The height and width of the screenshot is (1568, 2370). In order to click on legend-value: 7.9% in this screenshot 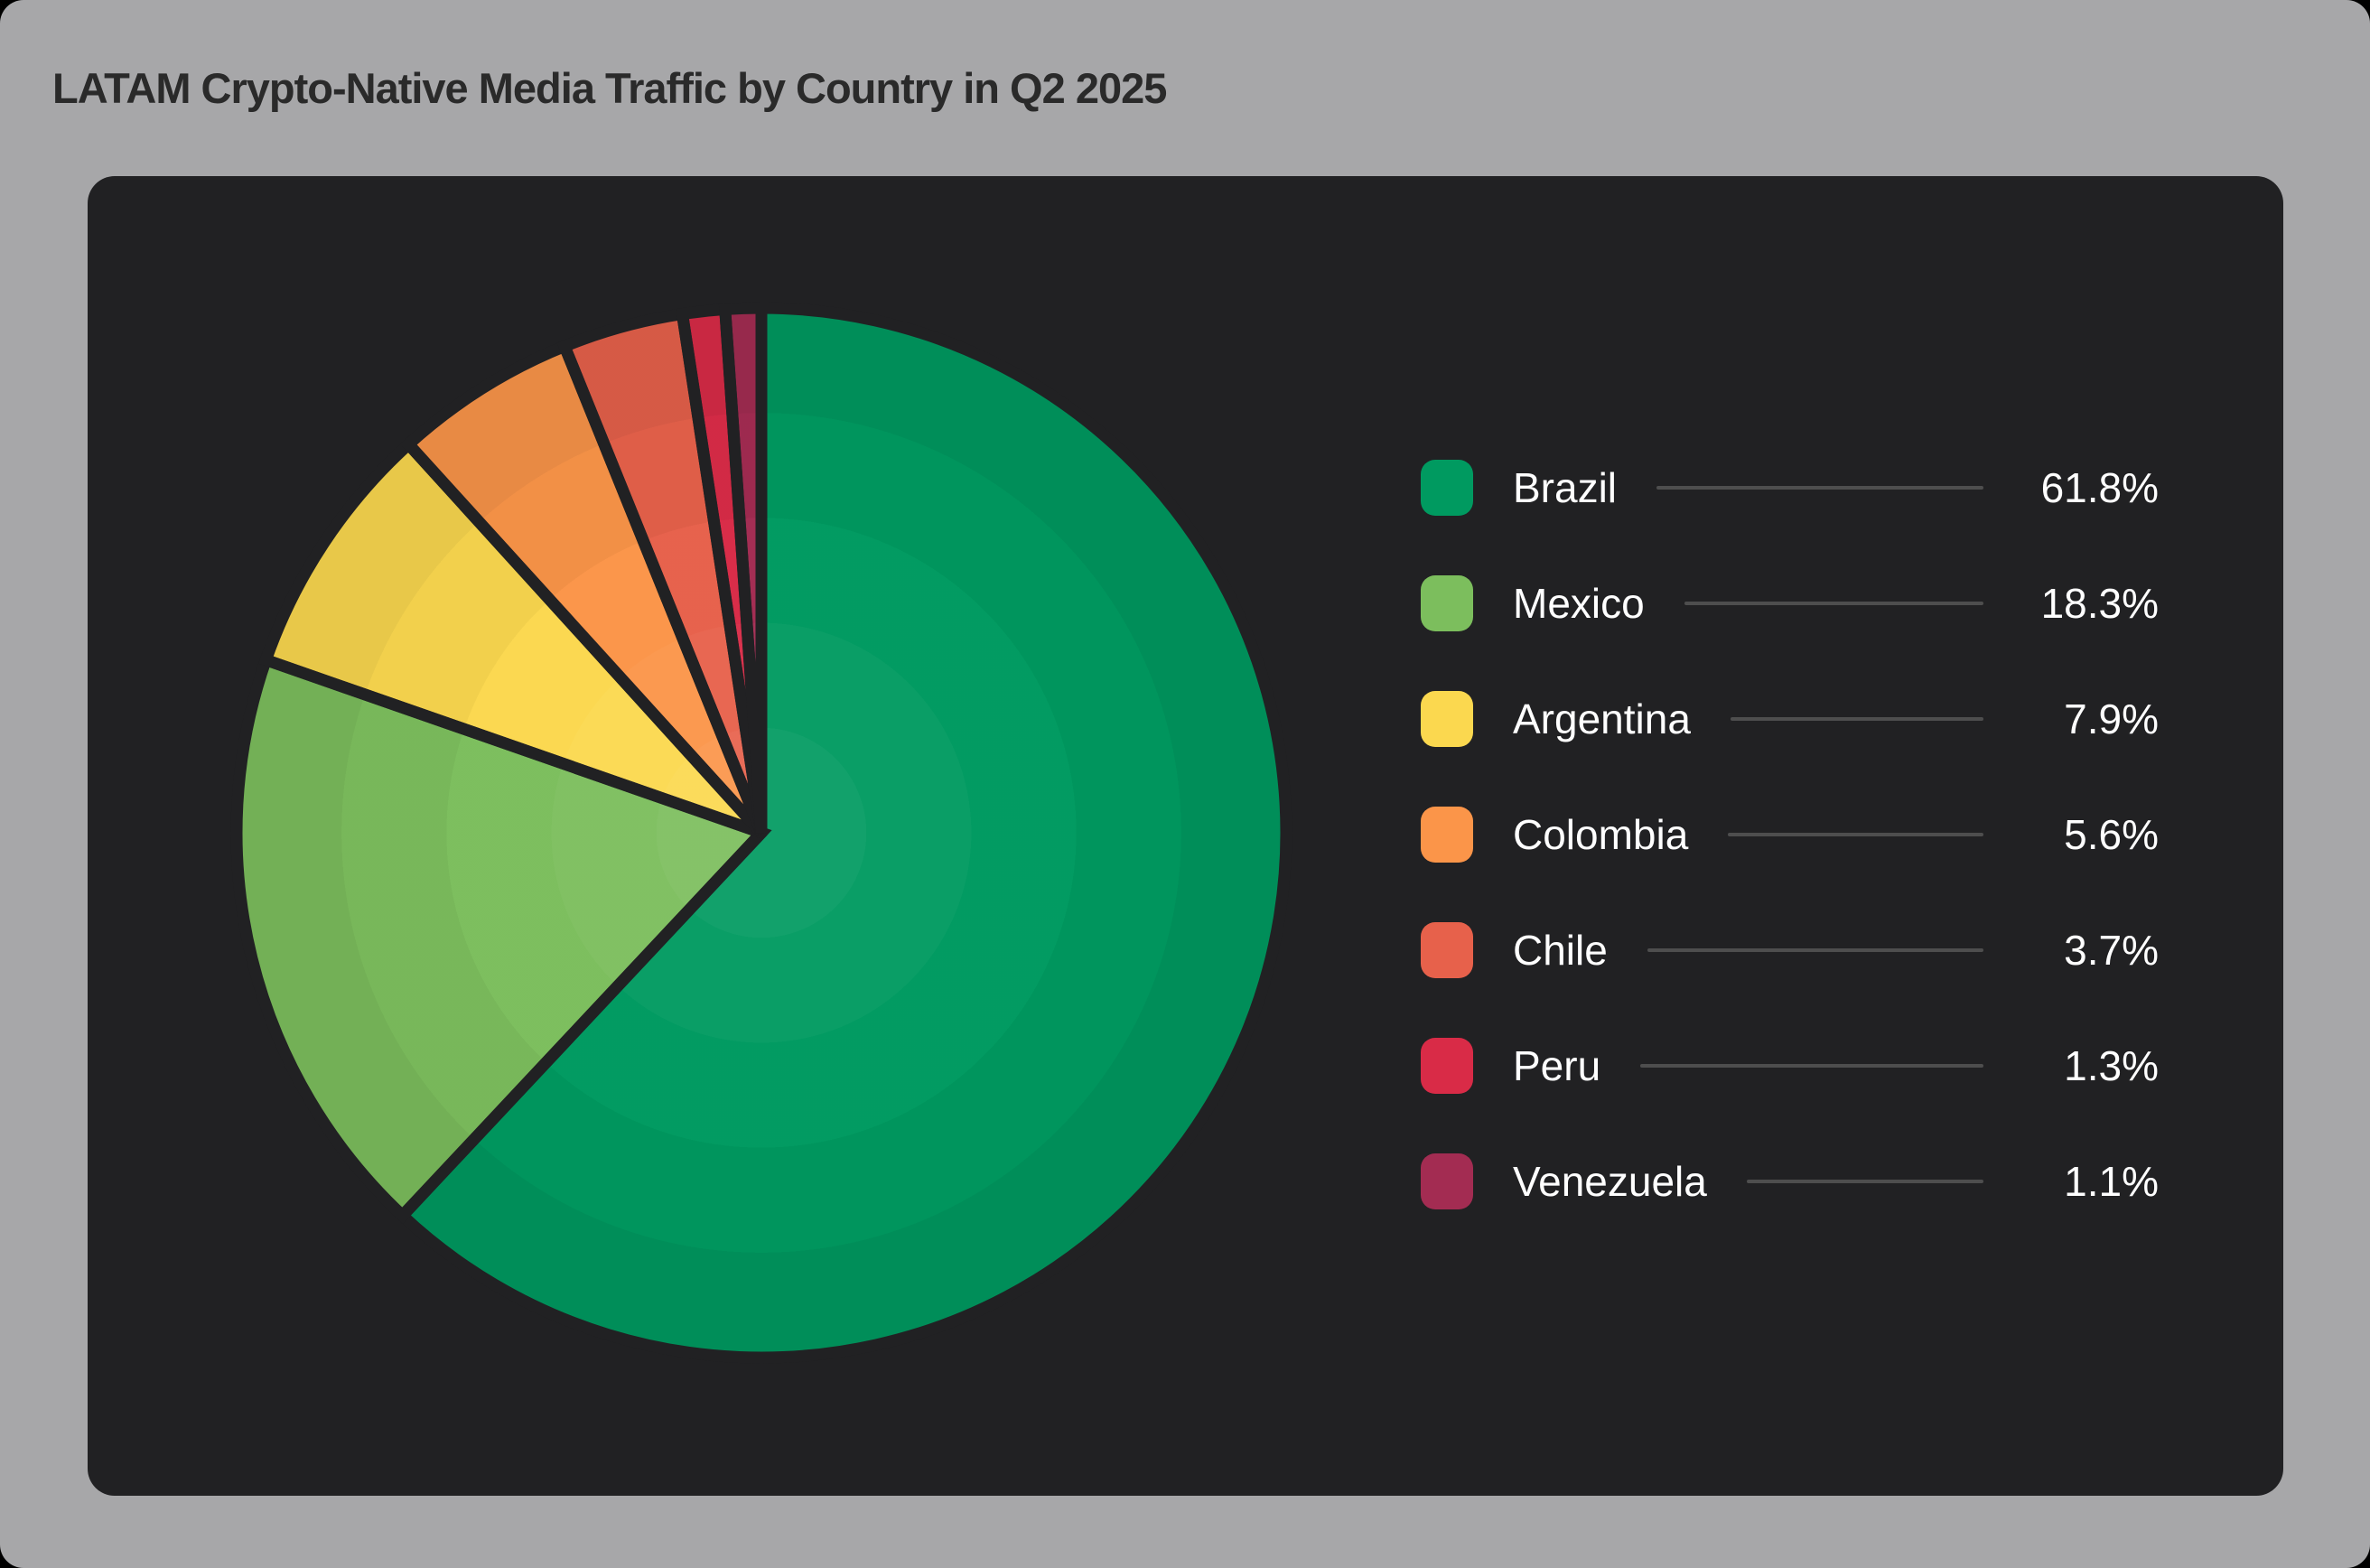, I will do `click(2111, 718)`.